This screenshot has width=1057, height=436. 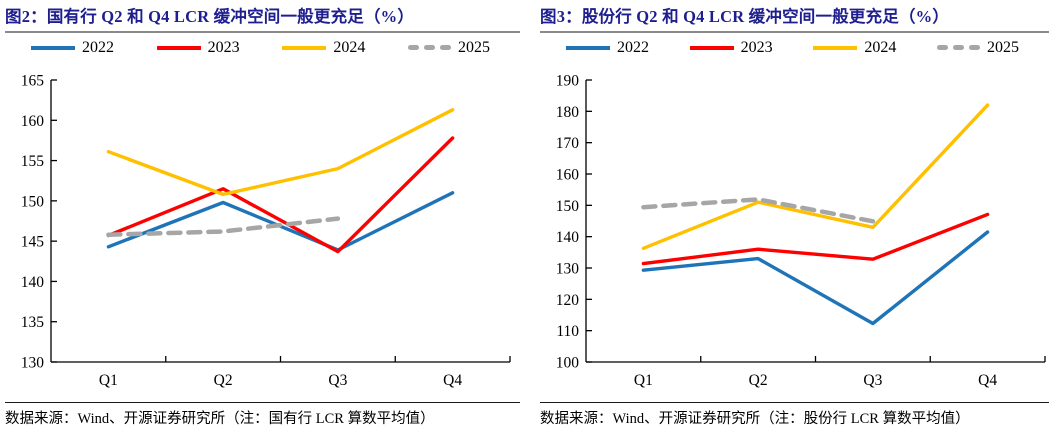 I want to click on title-underline-left, so click(x=262, y=32).